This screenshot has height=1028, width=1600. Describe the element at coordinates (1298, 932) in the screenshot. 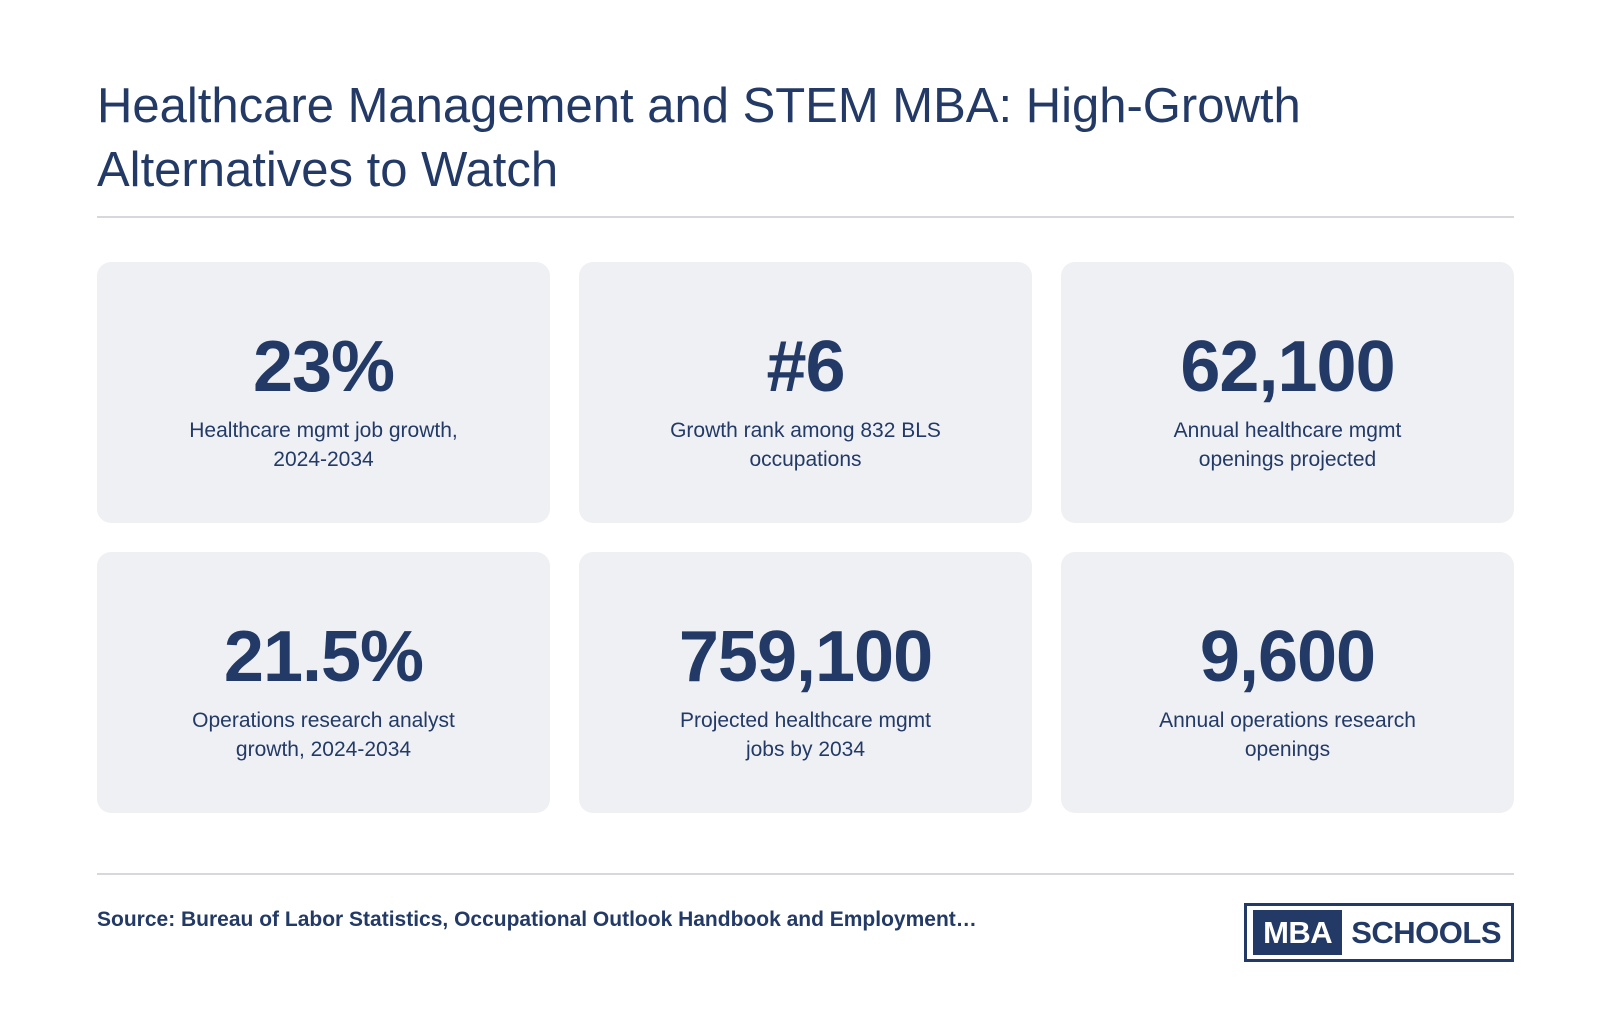

I see `logo-mba-text: MBA` at that location.